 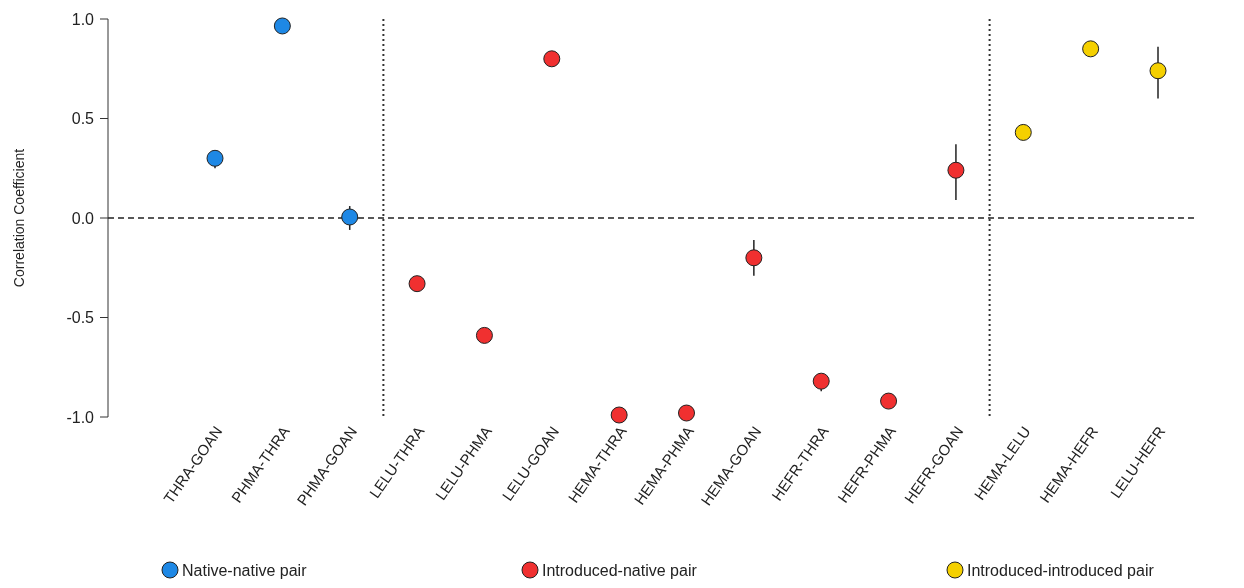 What do you see at coordinates (245, 570) in the screenshot?
I see `legend-label: Native-native pair` at bounding box center [245, 570].